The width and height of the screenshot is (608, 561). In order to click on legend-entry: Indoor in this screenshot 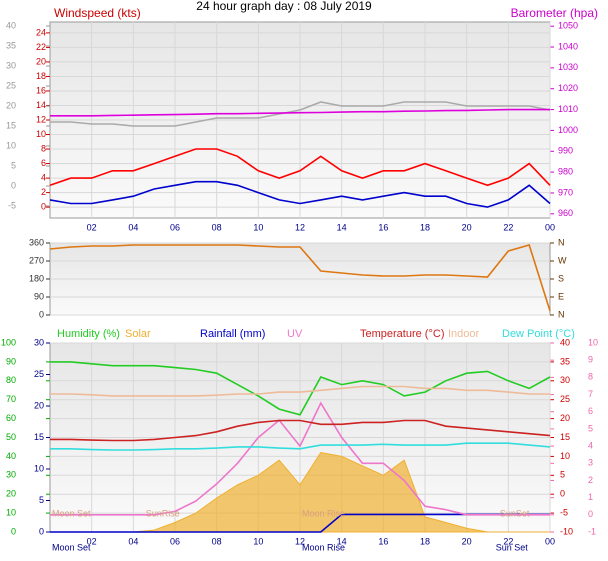, I will do `click(464, 334)`.